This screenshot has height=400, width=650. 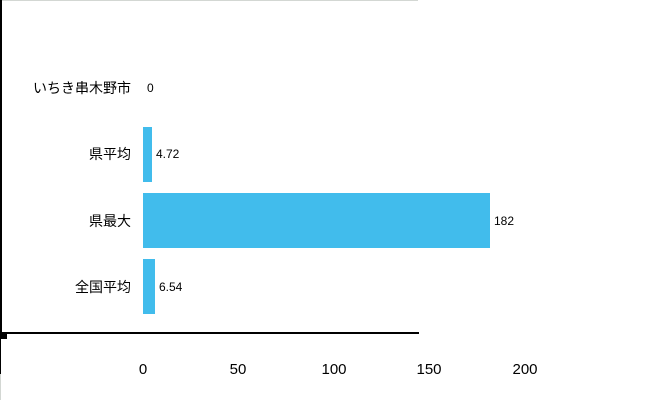 What do you see at coordinates (150, 88) in the screenshot?
I see `value-label: 0` at bounding box center [150, 88].